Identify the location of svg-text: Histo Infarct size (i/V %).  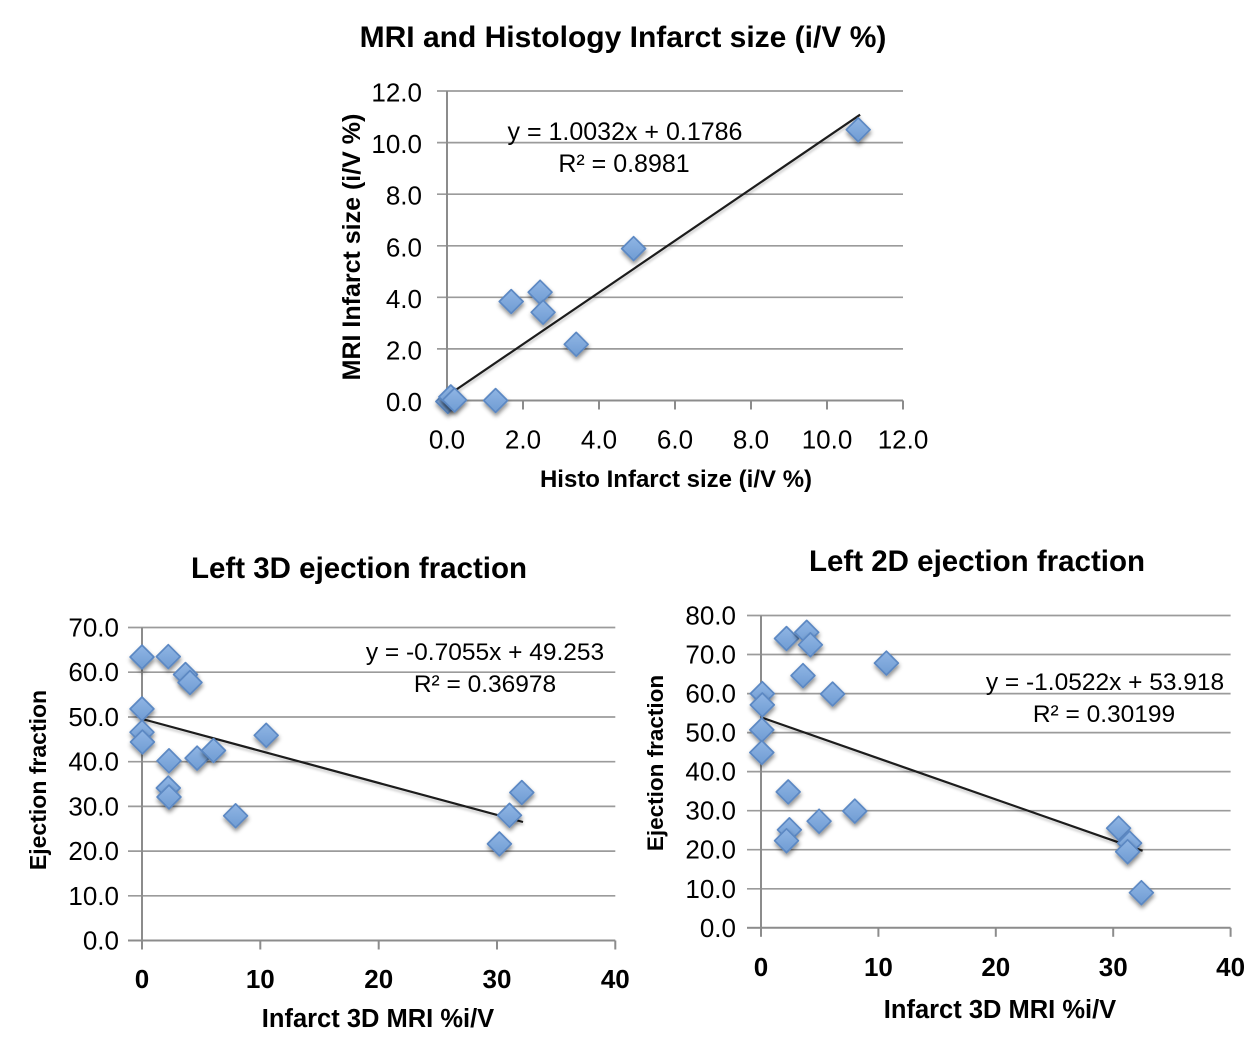
(676, 479).